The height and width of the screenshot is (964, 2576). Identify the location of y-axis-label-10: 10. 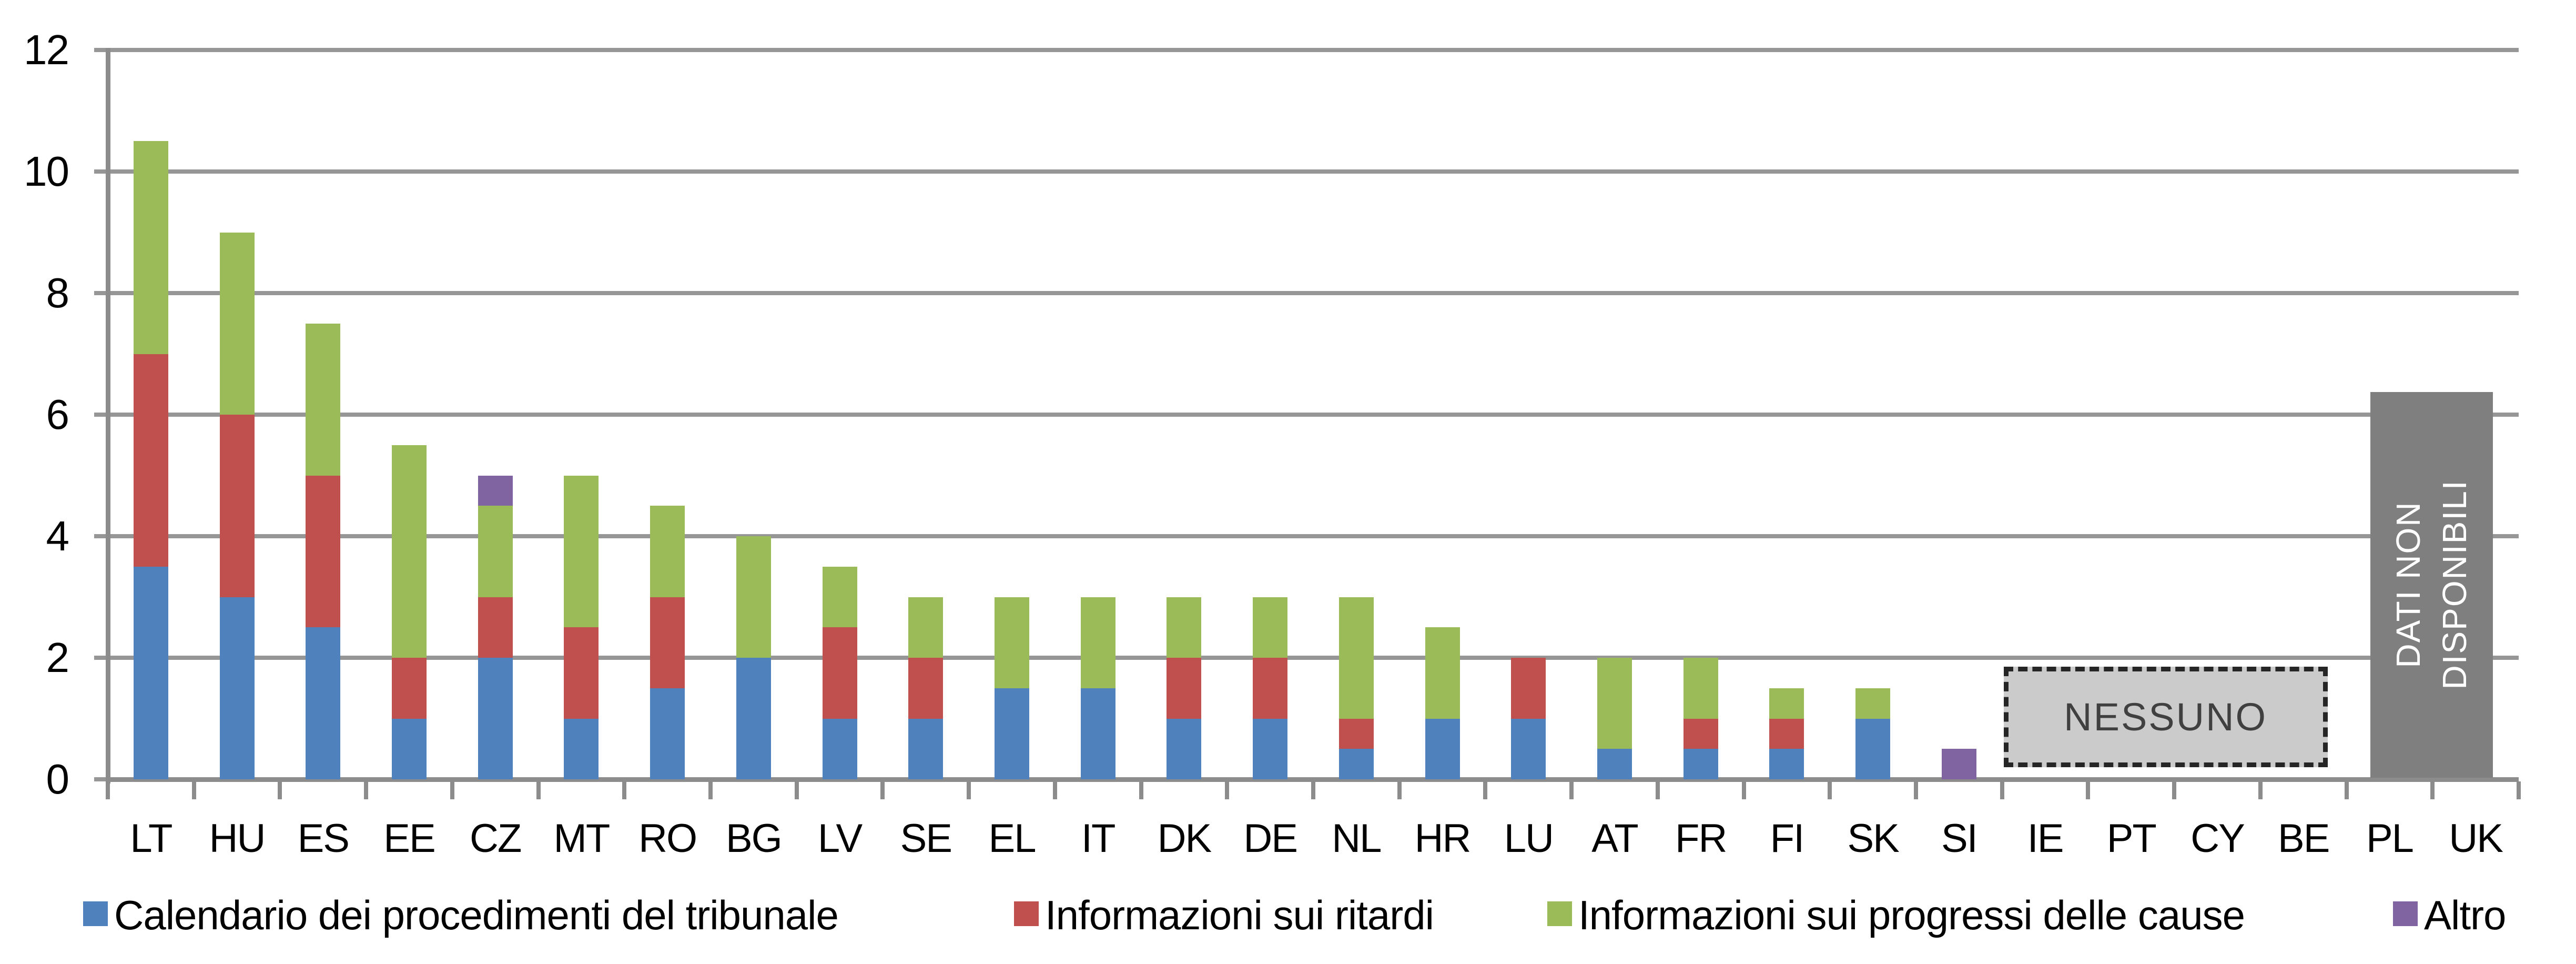
(47, 171).